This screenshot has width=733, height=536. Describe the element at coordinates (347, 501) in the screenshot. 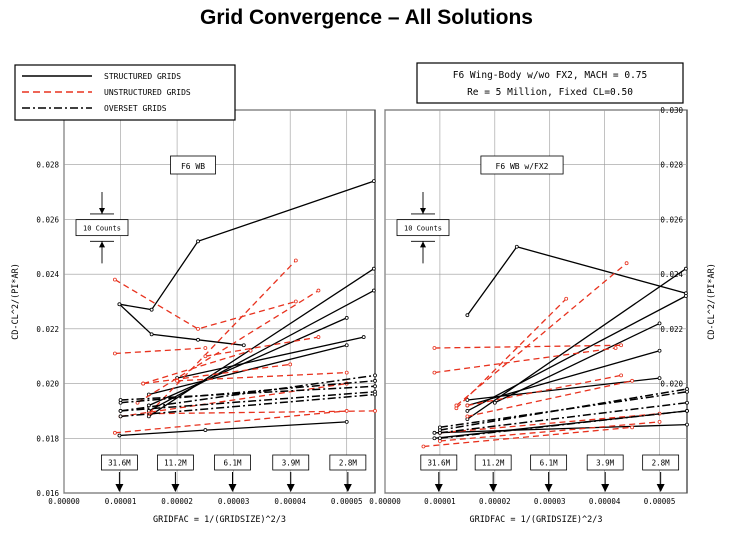

I see `x-tick-label: 0.00005` at that location.